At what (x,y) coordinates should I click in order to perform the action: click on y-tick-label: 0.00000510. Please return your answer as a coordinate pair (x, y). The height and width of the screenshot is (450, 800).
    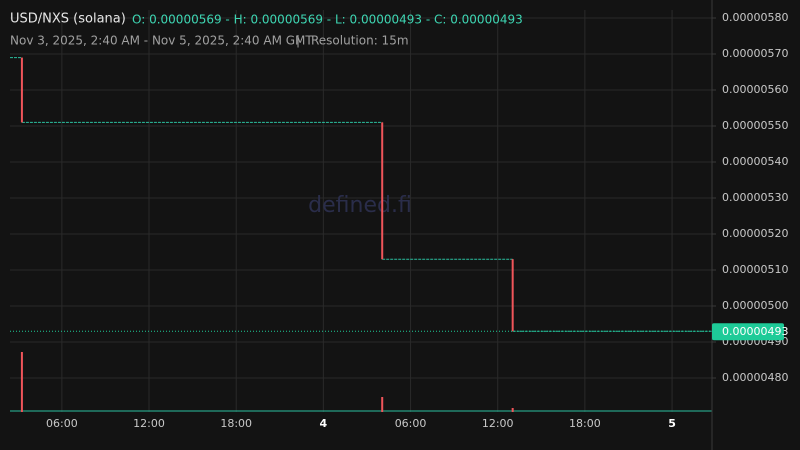
    Looking at the image, I should click on (755, 269).